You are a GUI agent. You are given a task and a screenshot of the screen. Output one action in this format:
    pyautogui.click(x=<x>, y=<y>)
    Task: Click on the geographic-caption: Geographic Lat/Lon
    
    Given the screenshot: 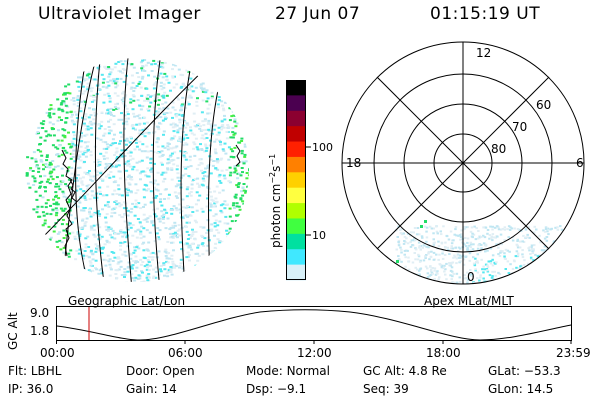 What is the action you would take?
    pyautogui.click(x=127, y=301)
    